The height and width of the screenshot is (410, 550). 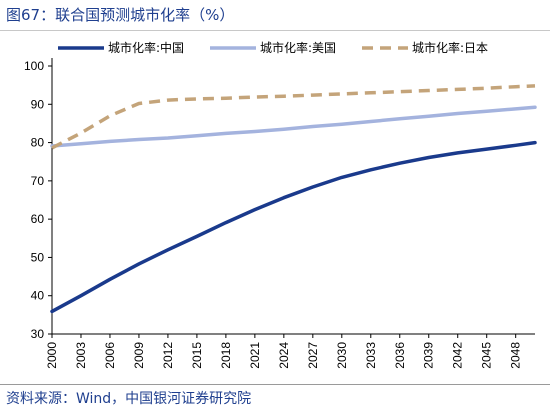 What do you see at coordinates (38, 334) in the screenshot?
I see `y-tick-label: 30` at bounding box center [38, 334].